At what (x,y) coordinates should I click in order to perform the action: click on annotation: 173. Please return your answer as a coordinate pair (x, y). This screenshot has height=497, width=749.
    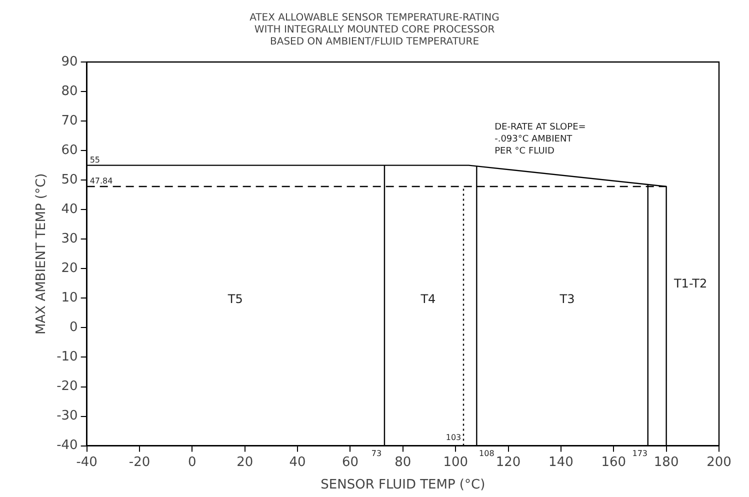
    Looking at the image, I should click on (640, 453).